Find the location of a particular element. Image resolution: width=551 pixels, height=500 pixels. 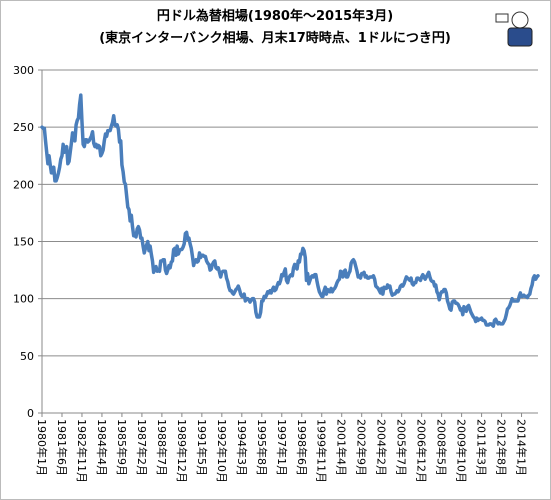

x-tick-label: 1981年6月 is located at coordinates (62, 447).